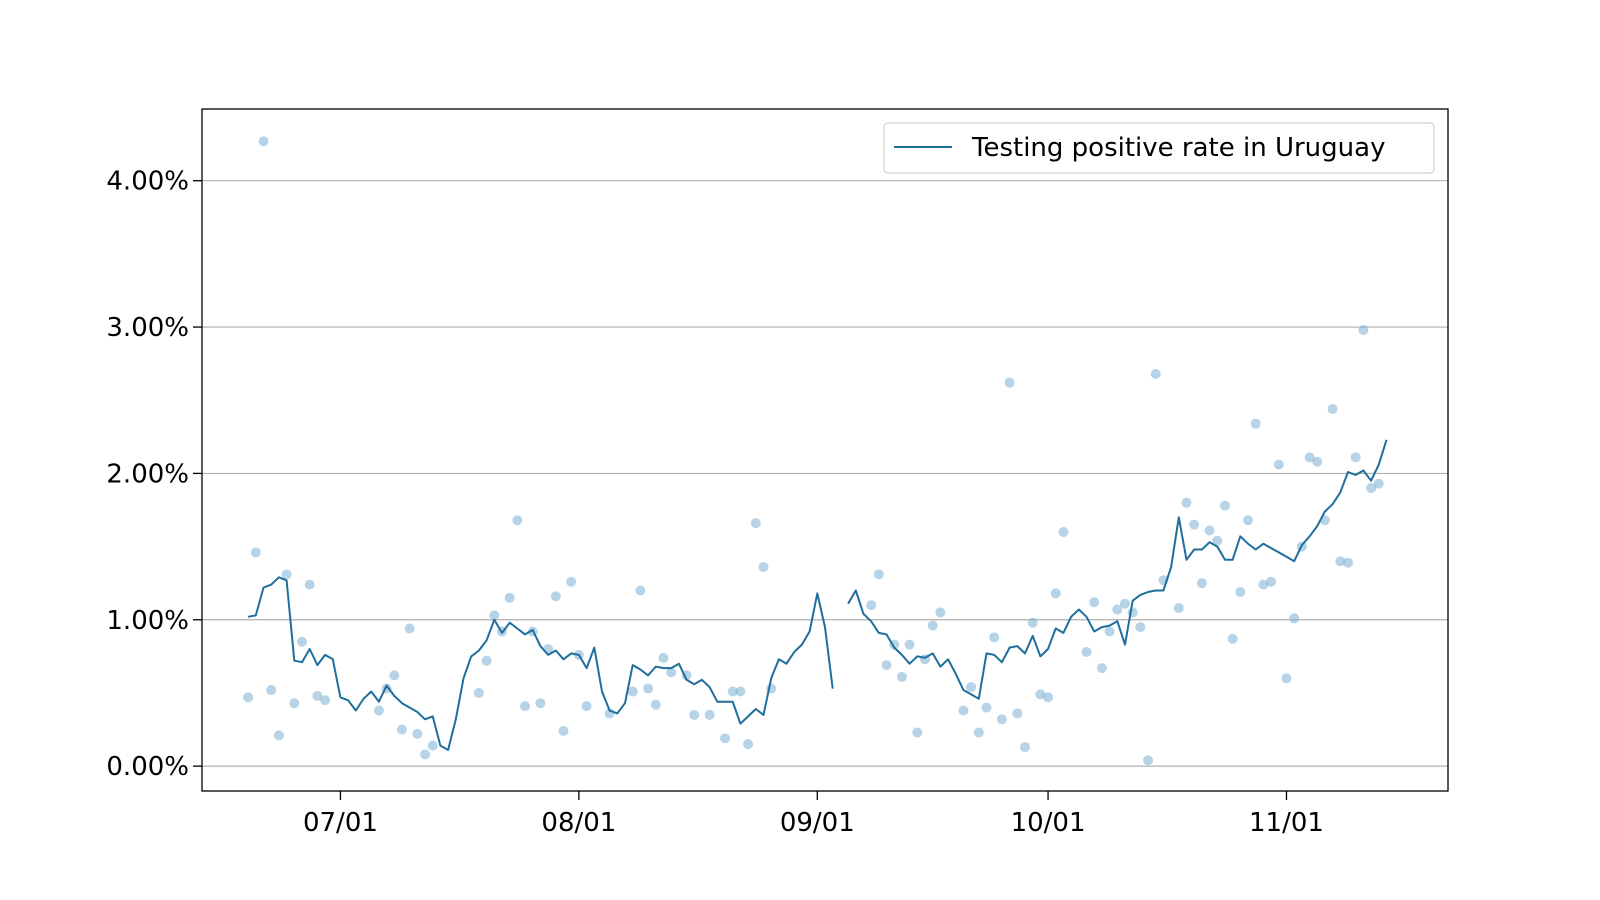 This screenshot has height=900, width=1600. What do you see at coordinates (147, 474) in the screenshot?
I see `y-tick-label: 2.00%` at bounding box center [147, 474].